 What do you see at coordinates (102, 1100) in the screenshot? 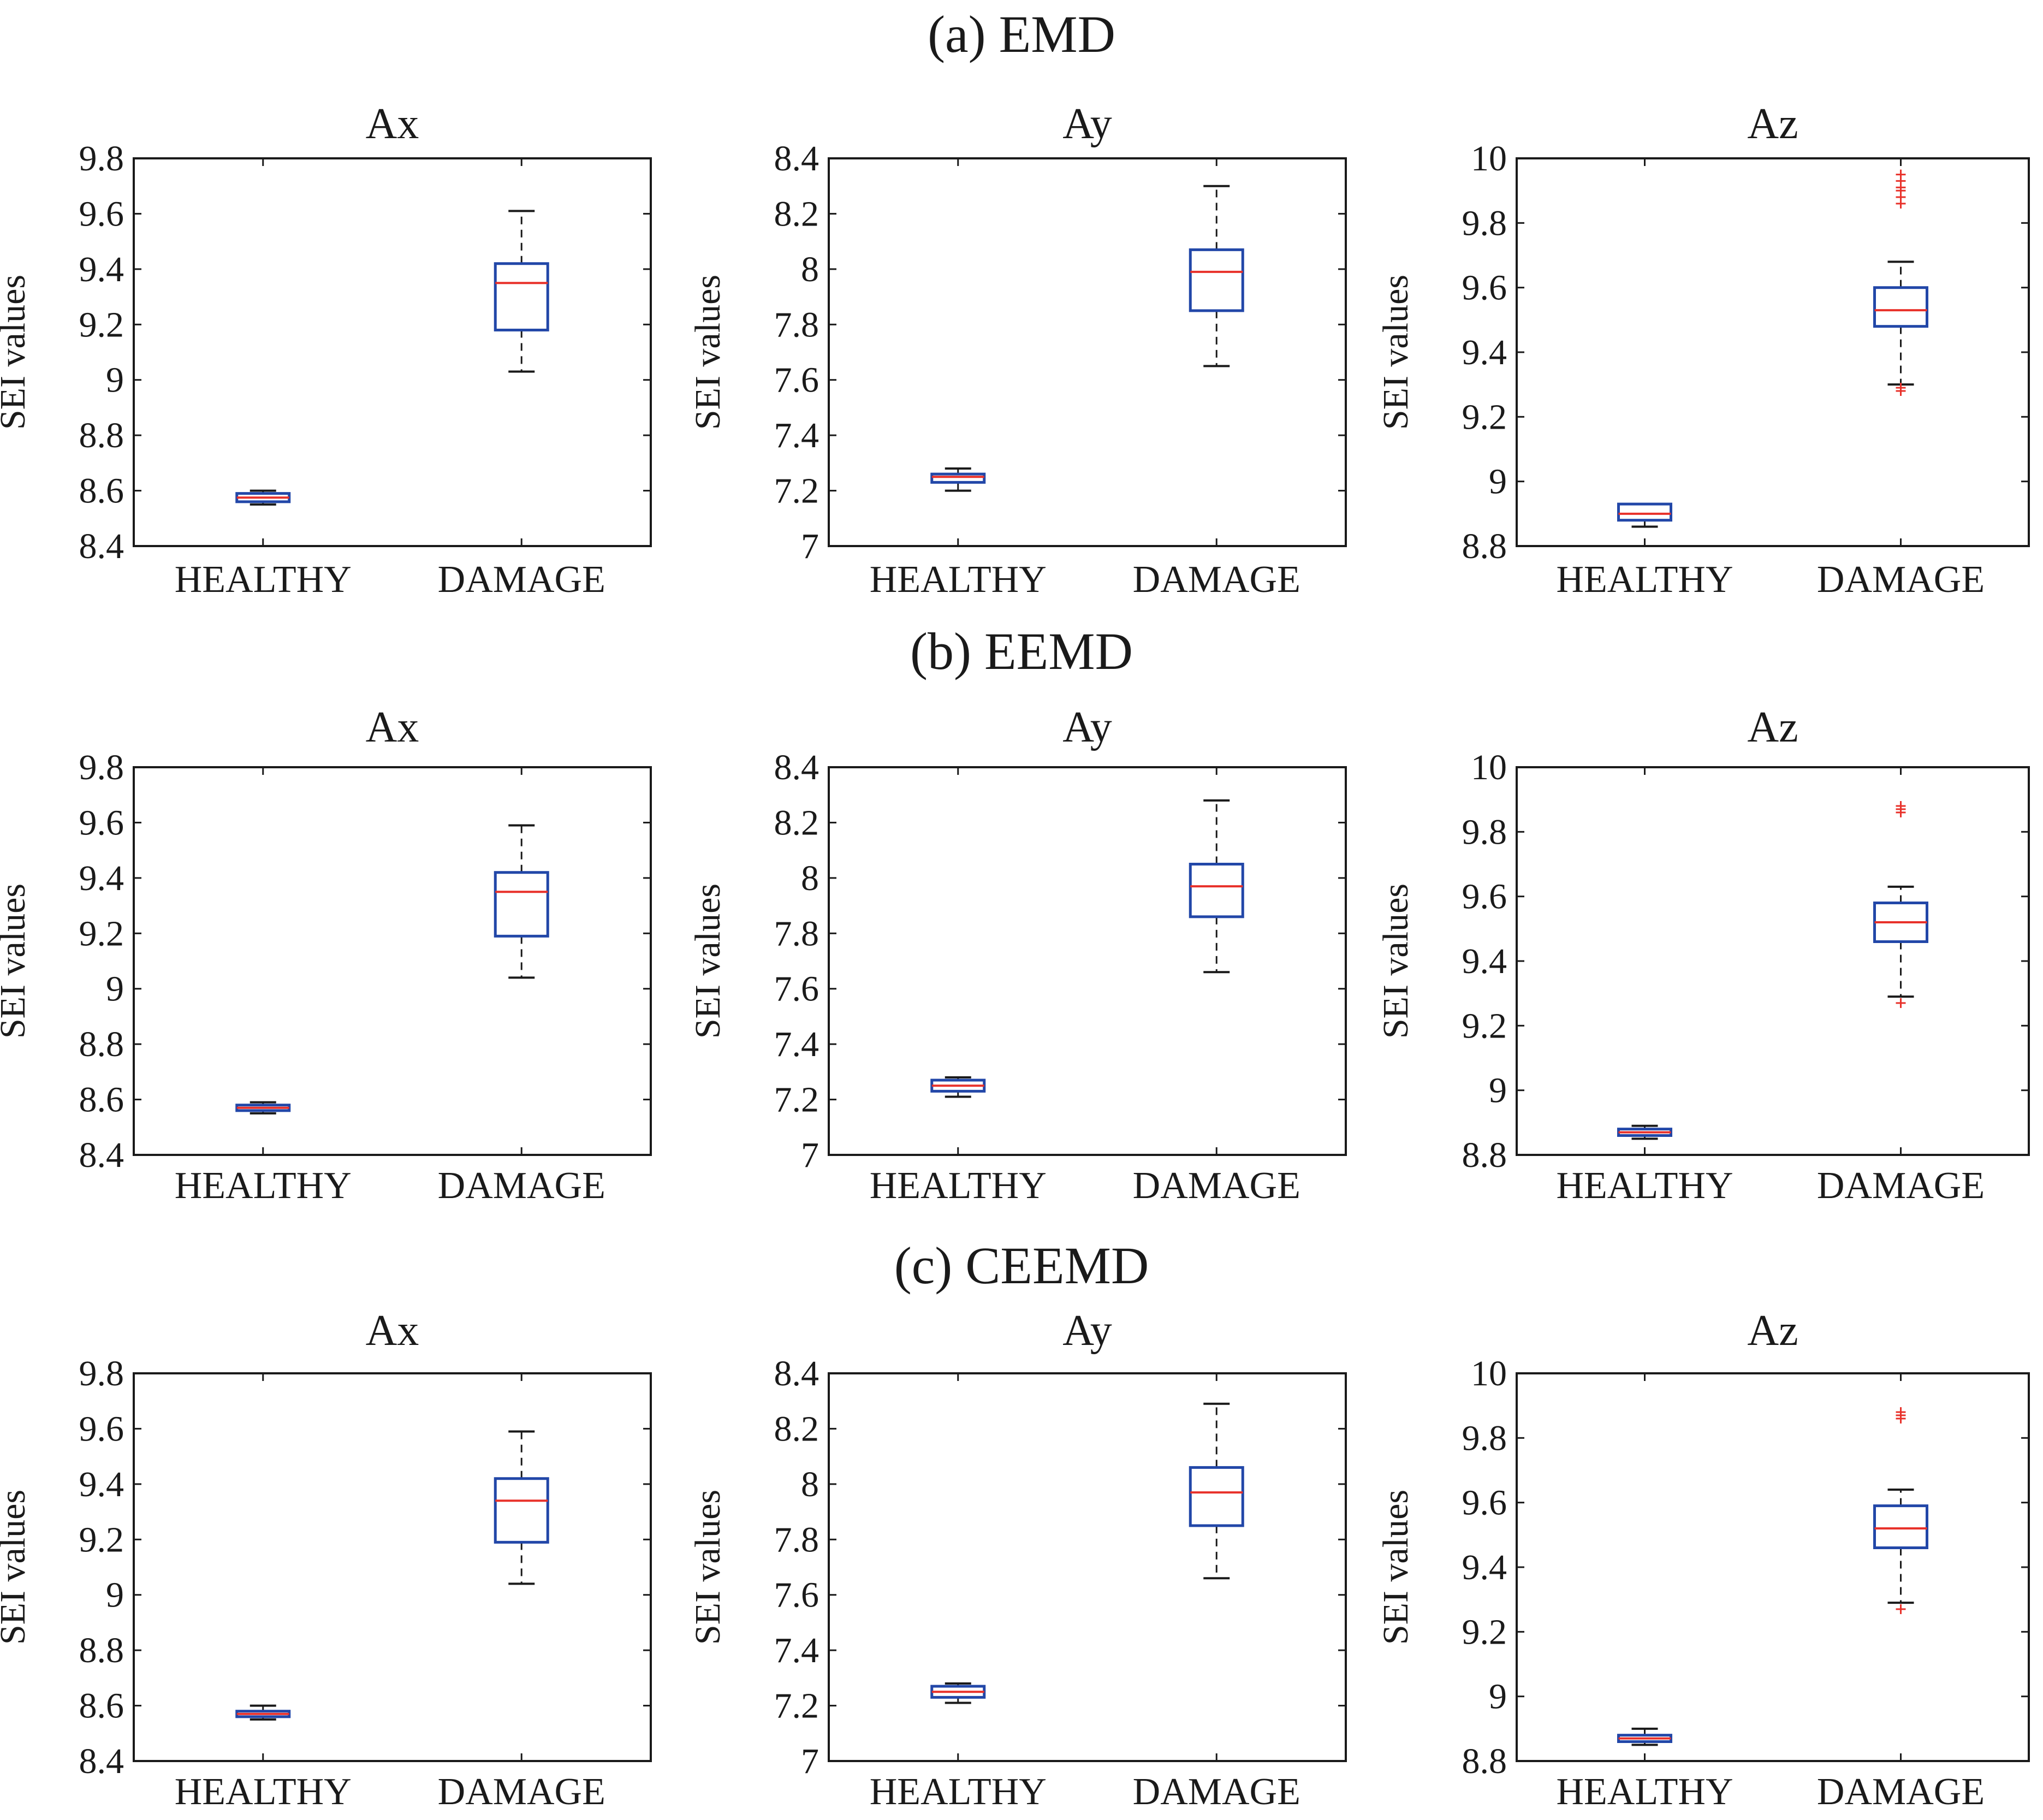
I see `y-tick-label: 8.6` at bounding box center [102, 1100].